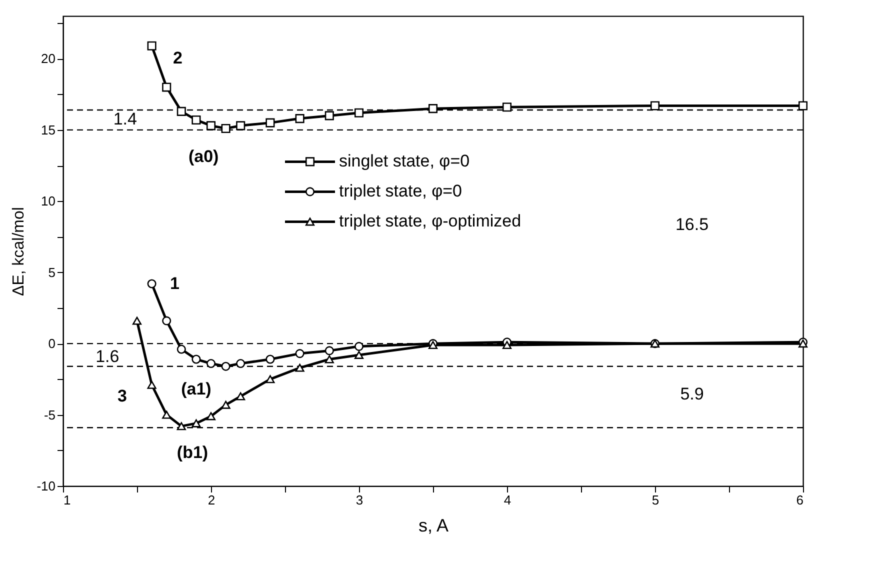 This screenshot has width=884, height=573. Describe the element at coordinates (192, 452) in the screenshot. I see `annotation: (b1)` at that location.